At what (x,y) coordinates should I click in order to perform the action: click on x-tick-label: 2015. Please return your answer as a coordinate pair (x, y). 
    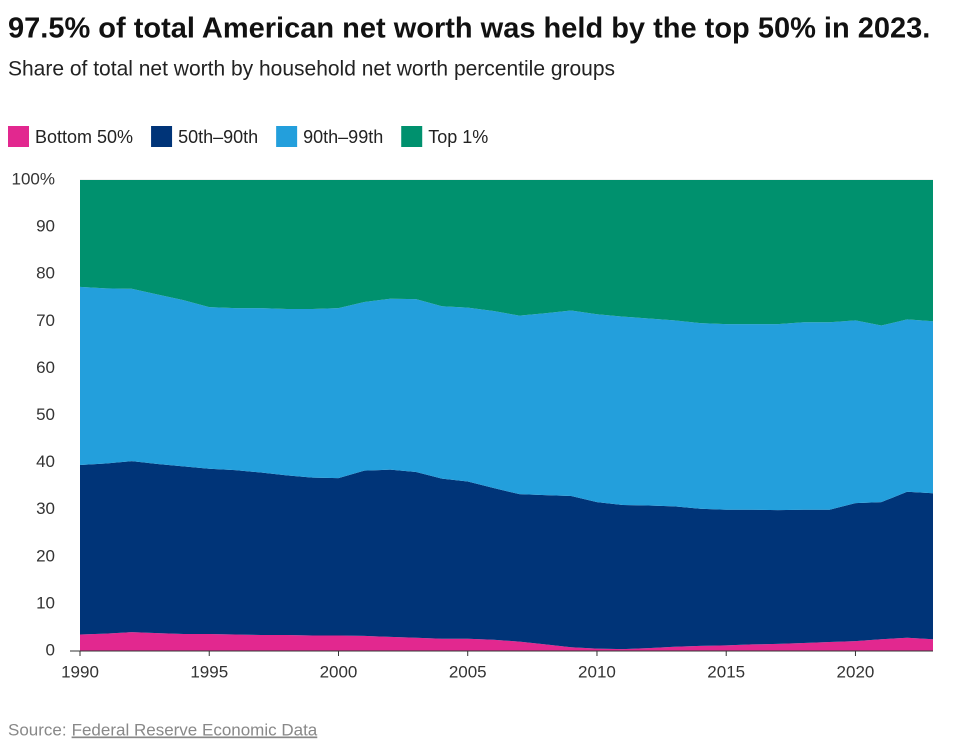
    Looking at the image, I should click on (726, 671).